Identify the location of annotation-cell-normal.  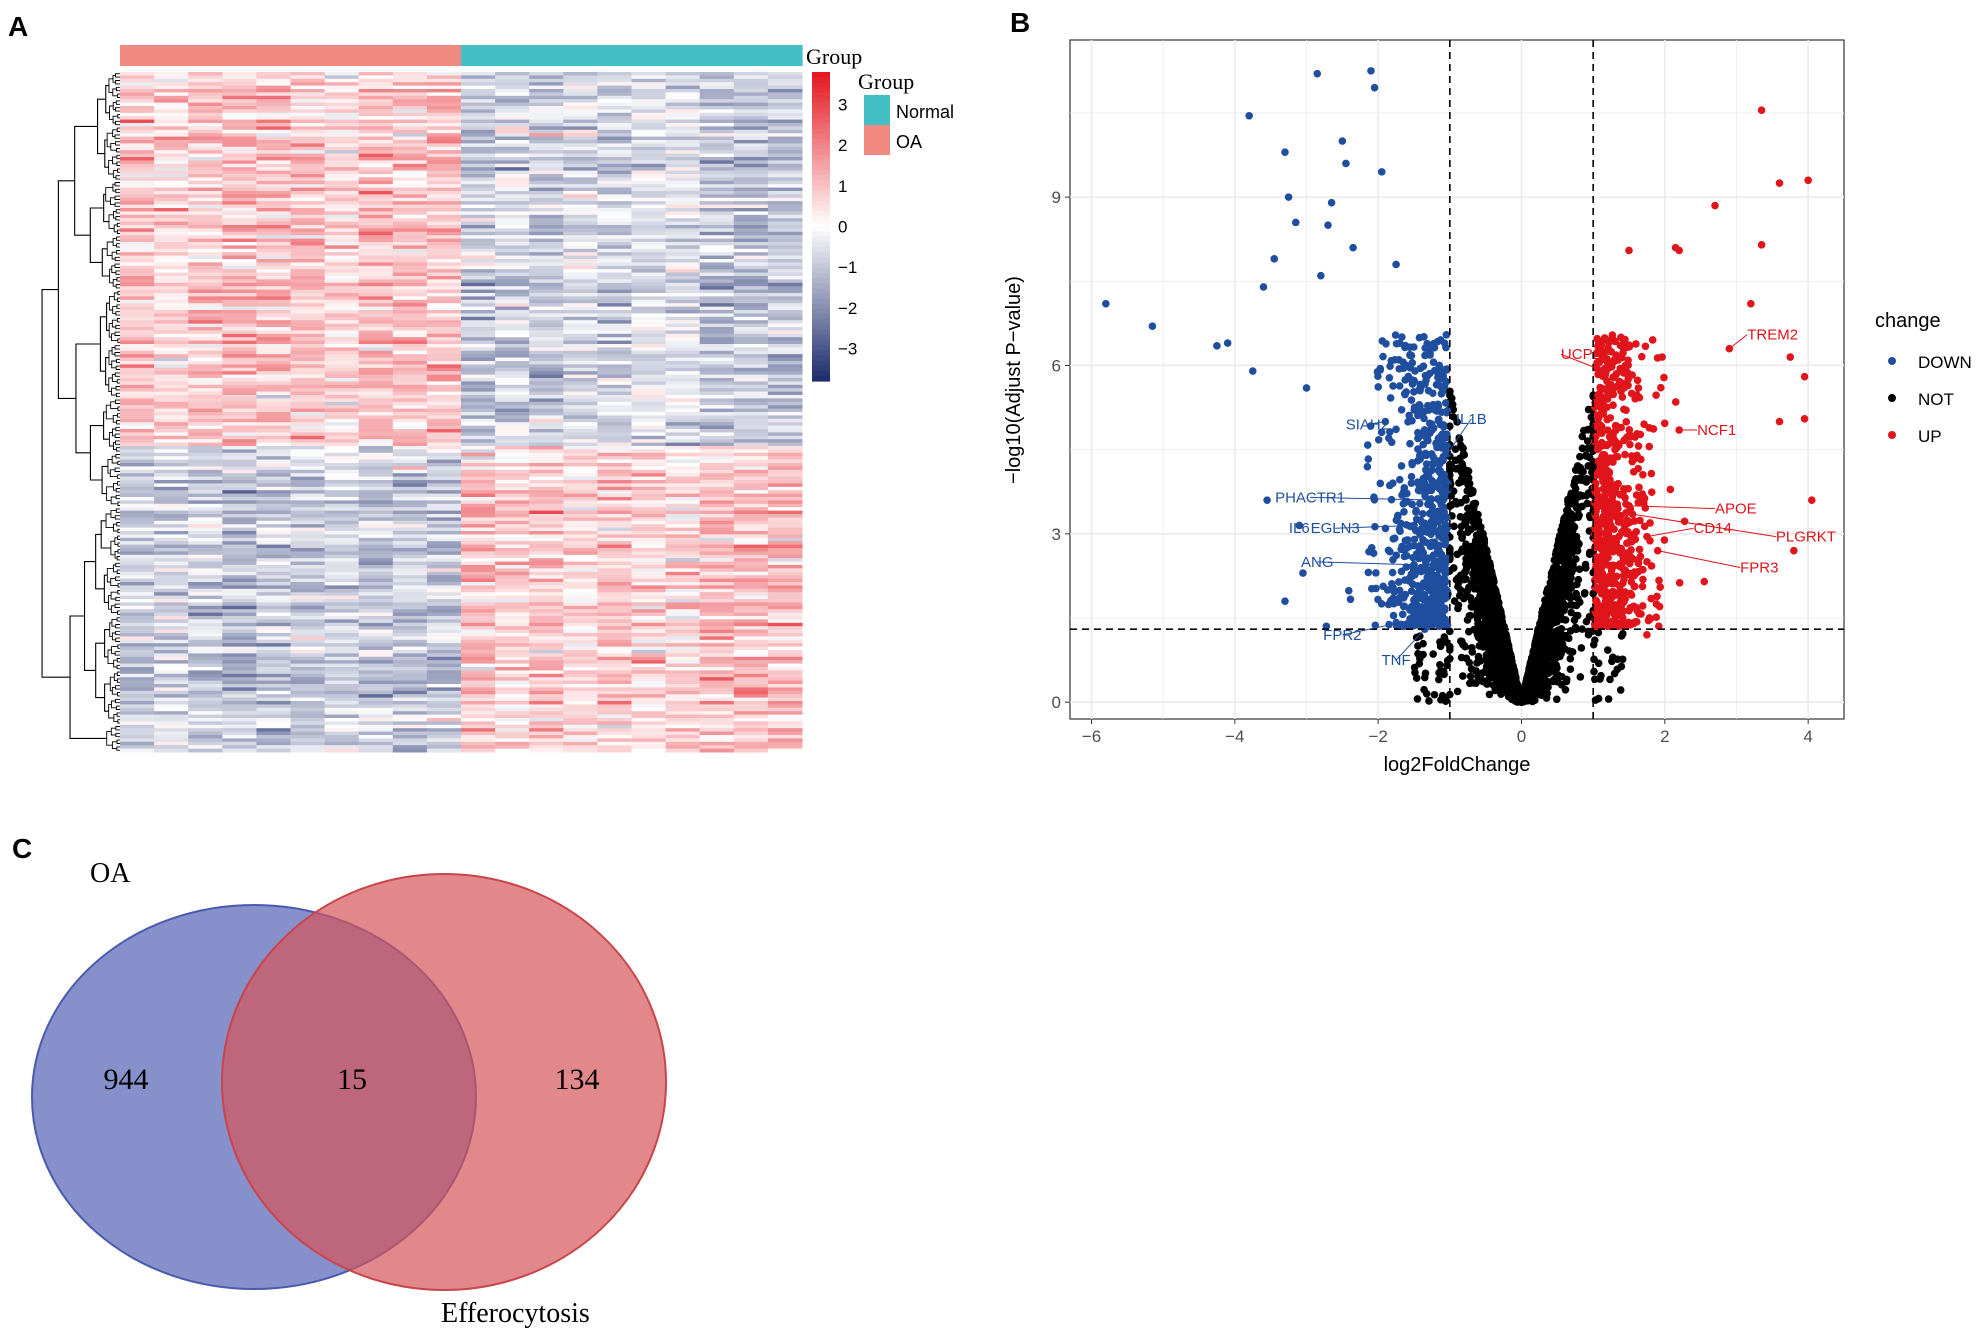
(580, 55).